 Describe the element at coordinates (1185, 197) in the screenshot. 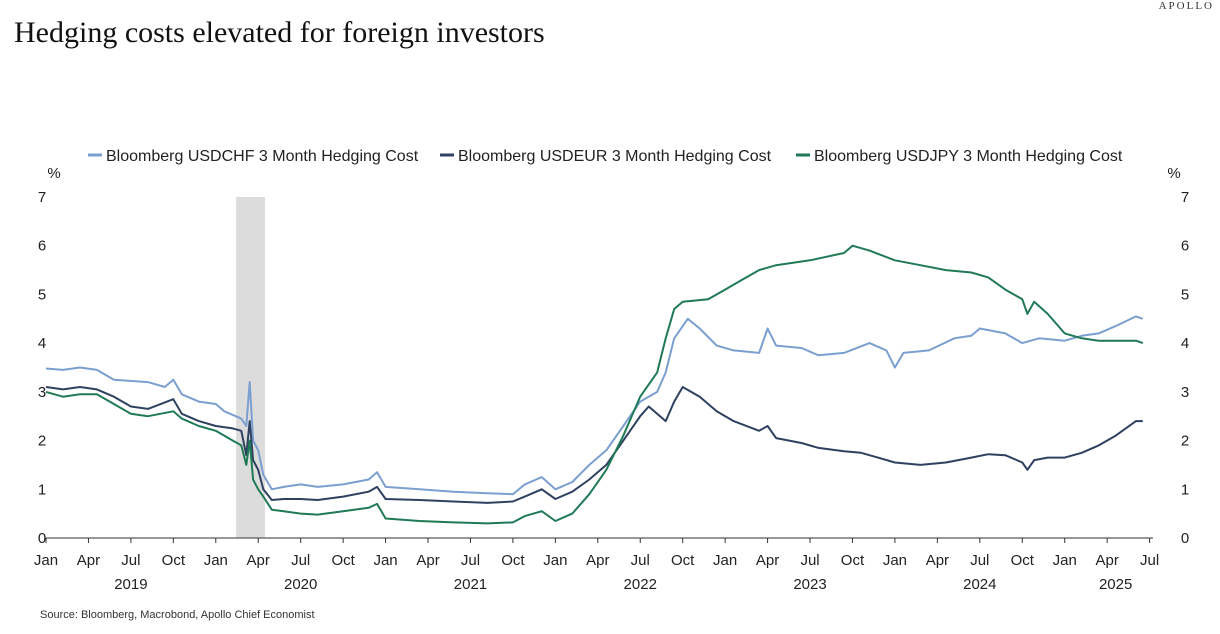

I see `y-tick-right-7: 7` at that location.